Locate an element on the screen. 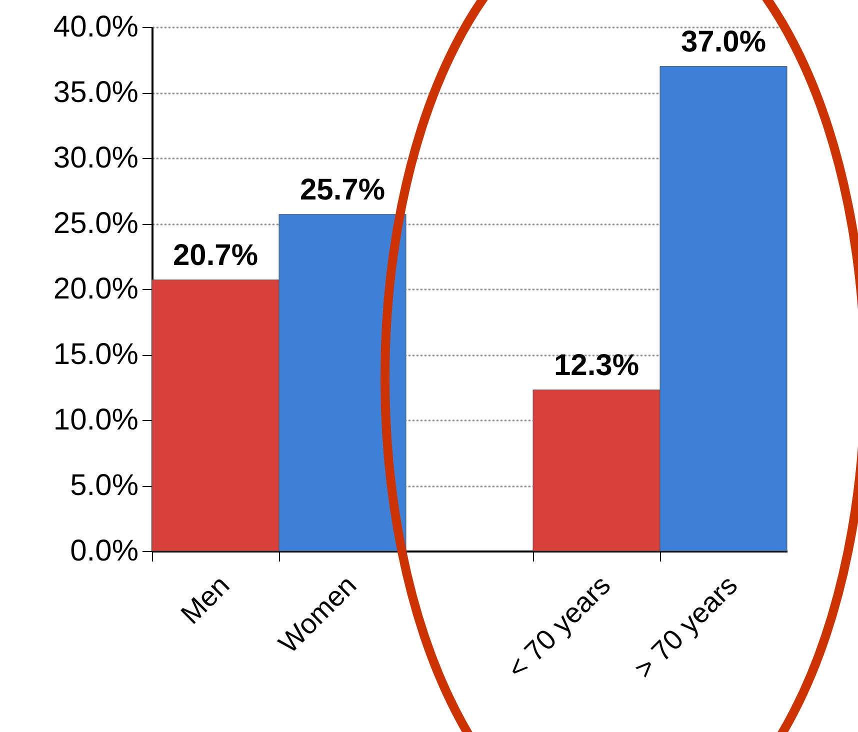 The height and width of the screenshot is (732, 858). y-tick-label: 10.0% is located at coordinates (95, 420).